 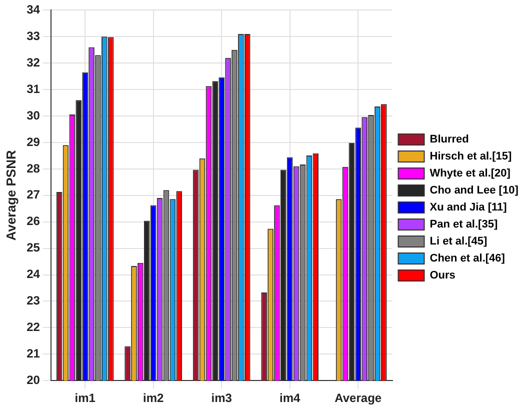 I want to click on legend-label: Li et al.[45], so click(x=459, y=242).